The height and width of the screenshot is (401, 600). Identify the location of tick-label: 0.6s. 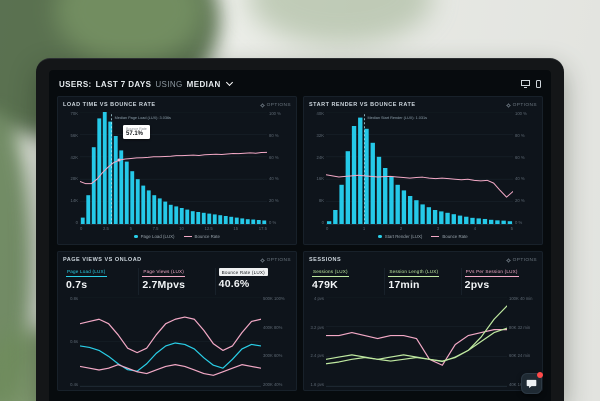
(74, 341).